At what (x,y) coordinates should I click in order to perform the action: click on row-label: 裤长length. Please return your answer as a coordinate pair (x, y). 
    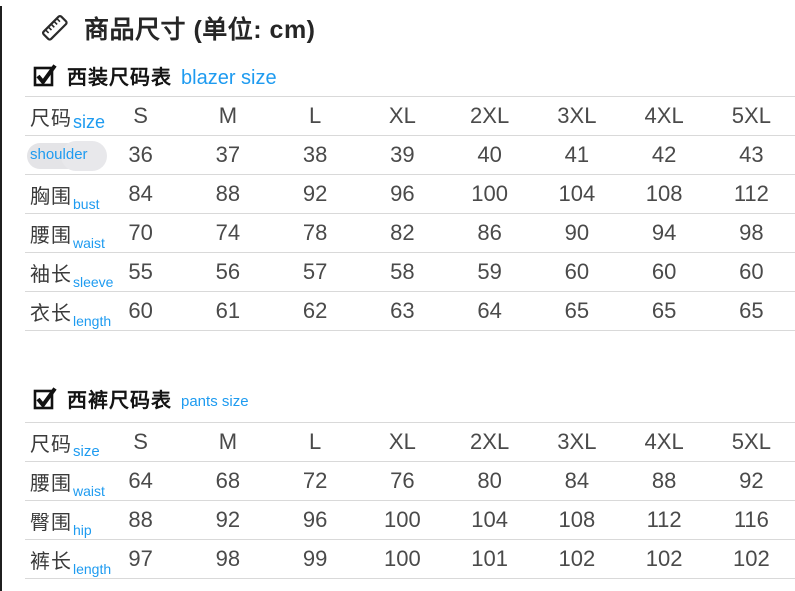
    Looking at the image, I should click on (68, 559).